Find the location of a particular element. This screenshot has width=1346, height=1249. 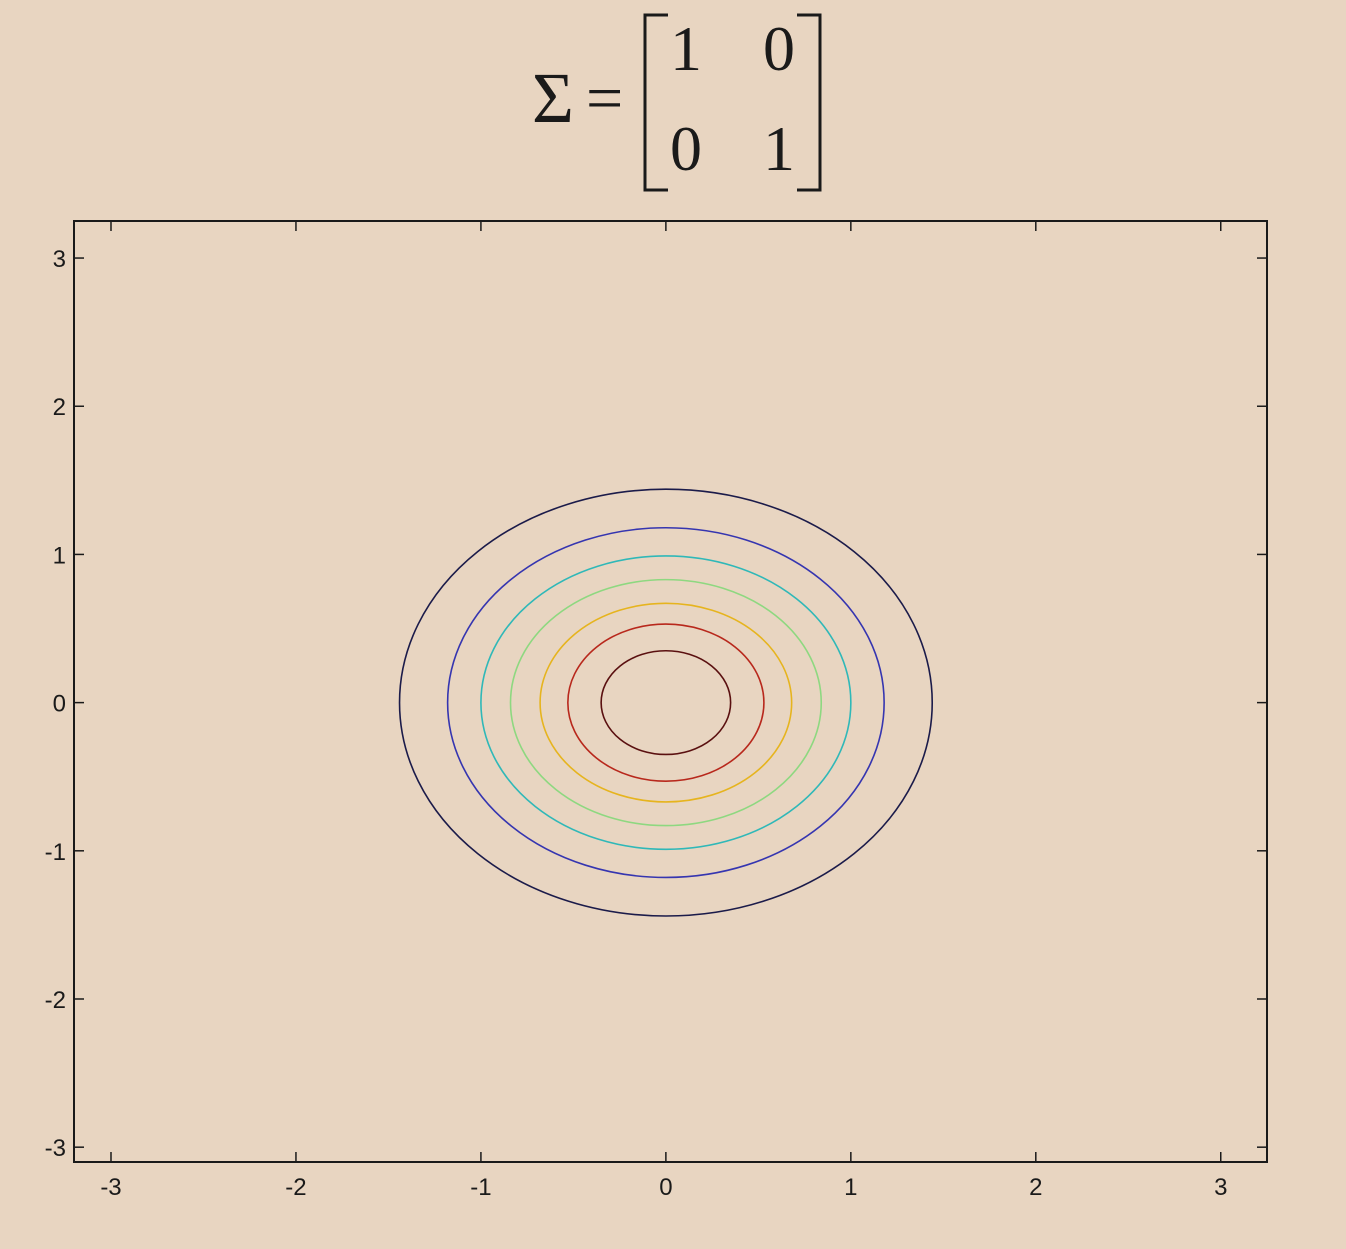

y-tick-label: 3 is located at coordinates (59, 259).